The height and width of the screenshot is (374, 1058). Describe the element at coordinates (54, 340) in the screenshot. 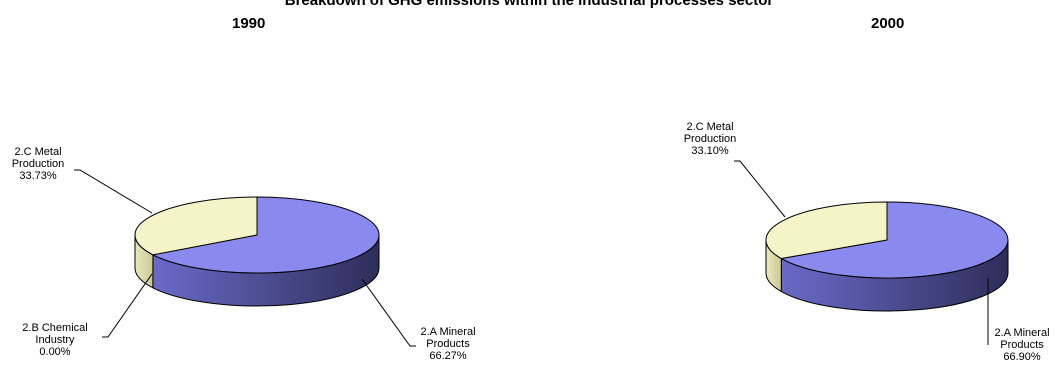

I see `data-label-2-b-chemical-industry: 2.B Chemical Industry 0.00%` at that location.